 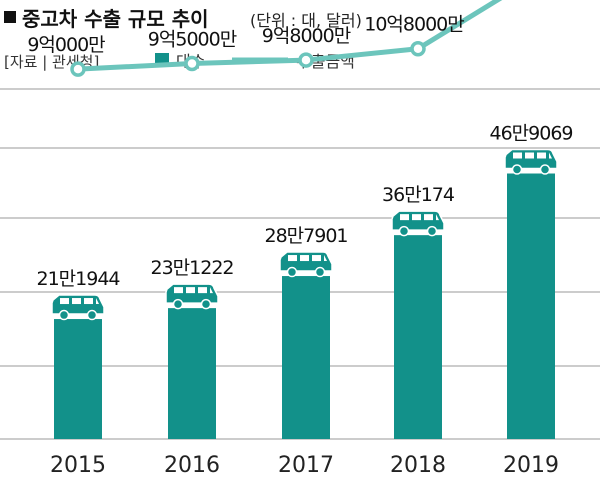 What do you see at coordinates (192, 39) in the screenshot?
I see `amount-value-label: 9억5000만` at bounding box center [192, 39].